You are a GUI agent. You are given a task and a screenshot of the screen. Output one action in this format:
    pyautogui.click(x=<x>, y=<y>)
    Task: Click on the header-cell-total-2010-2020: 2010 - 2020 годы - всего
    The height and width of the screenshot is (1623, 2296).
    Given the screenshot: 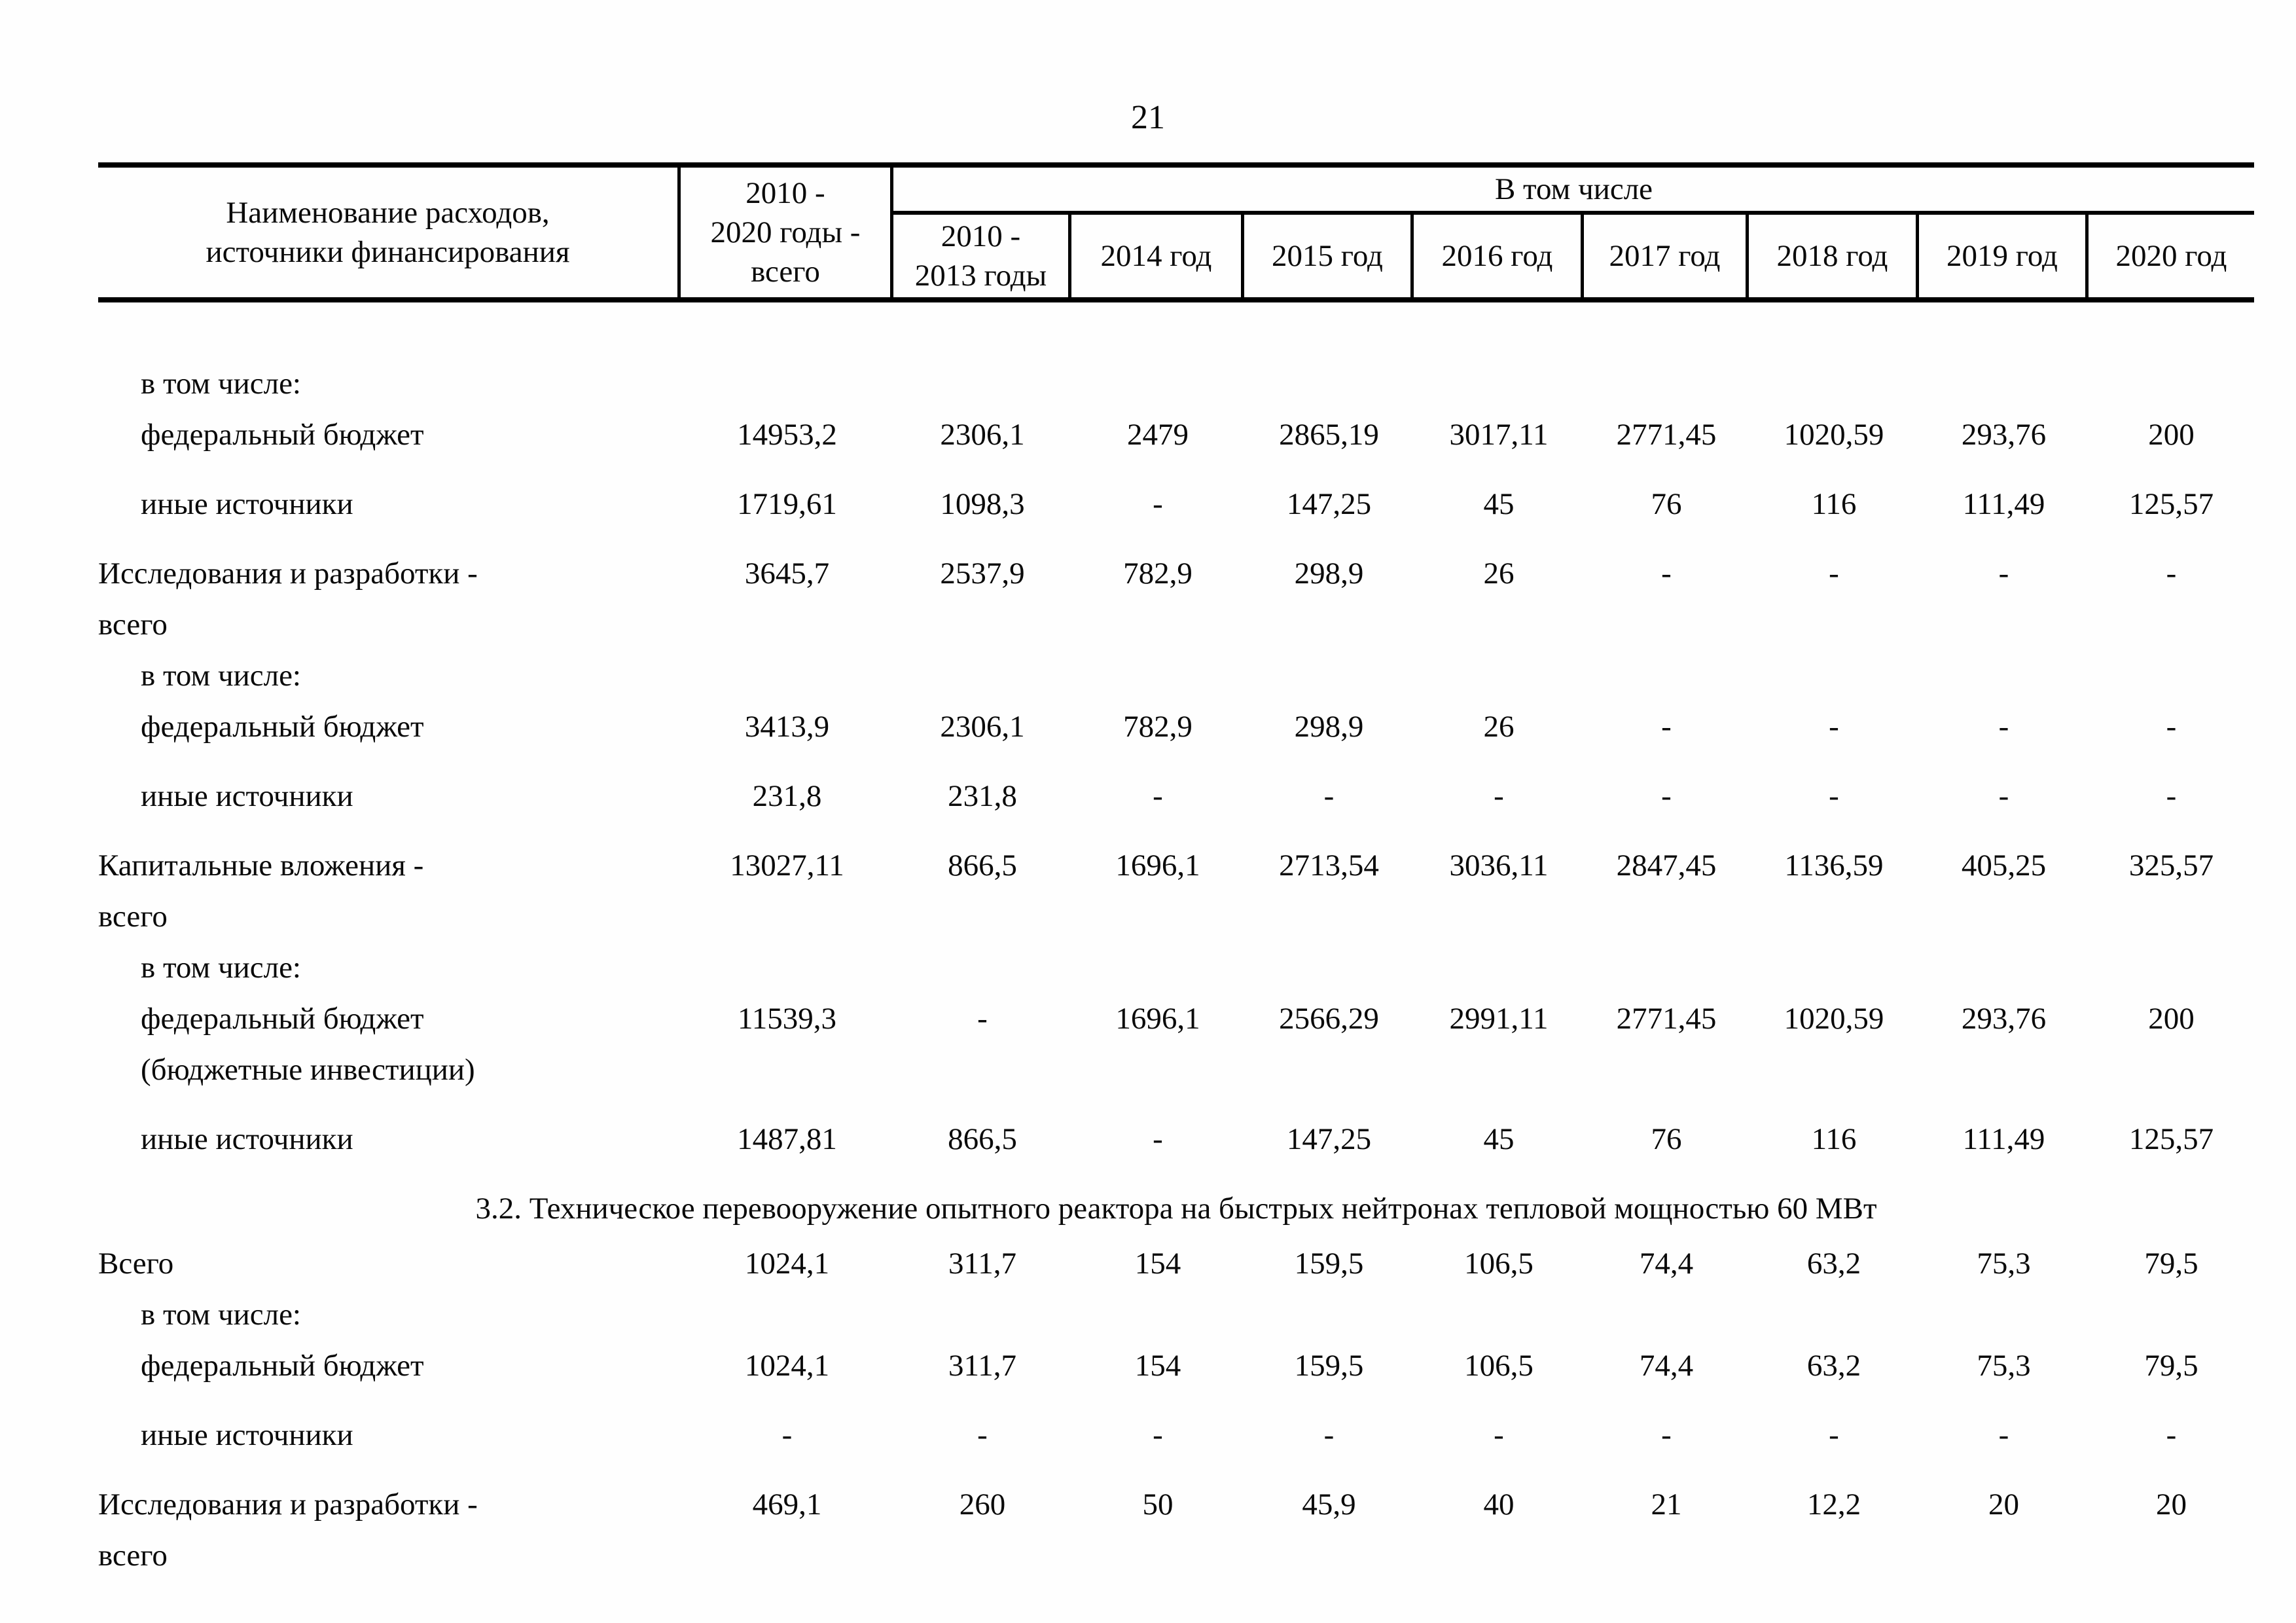 What is the action you would take?
    pyautogui.click(x=787, y=232)
    